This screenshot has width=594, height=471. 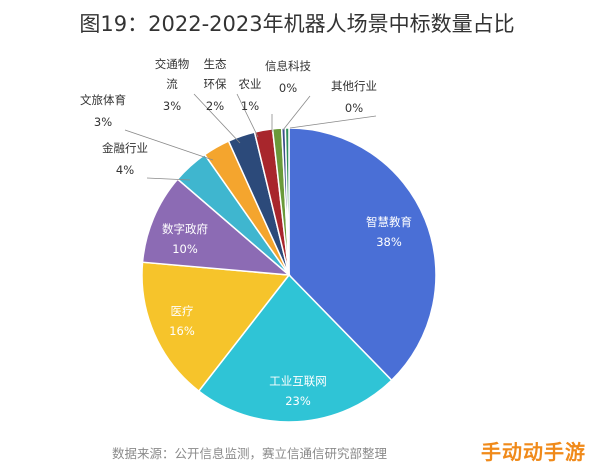 What do you see at coordinates (103, 100) in the screenshot?
I see `slice-label: 文旅体育` at bounding box center [103, 100].